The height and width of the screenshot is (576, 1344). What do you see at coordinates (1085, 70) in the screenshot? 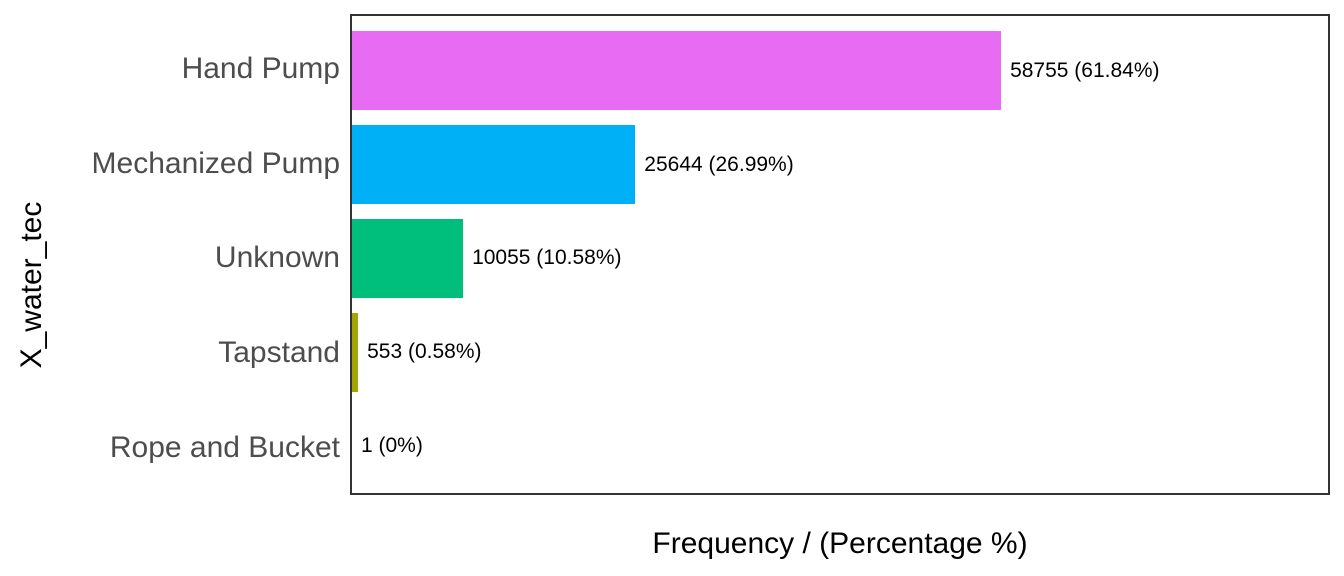
I see `bar-value-label: 58755 (61.84%)` at bounding box center [1085, 70].